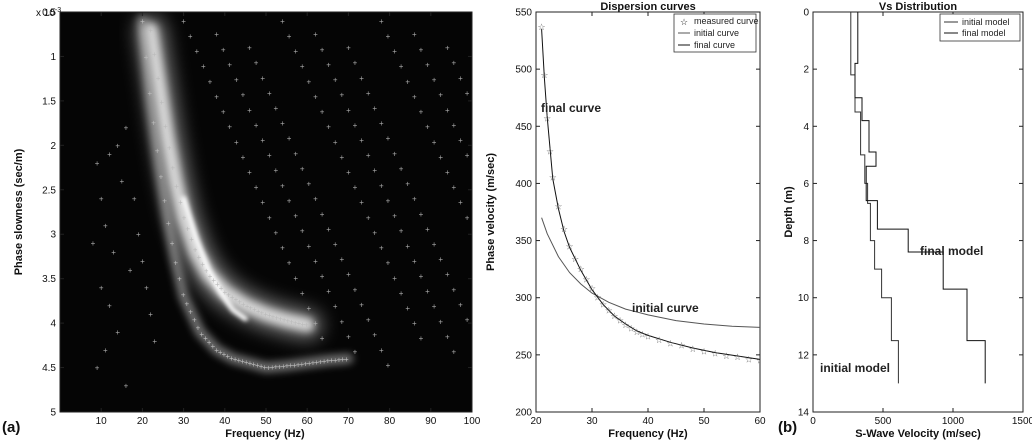  Describe the element at coordinates (804, 355) in the screenshot. I see `y-tick-label: 12` at that location.